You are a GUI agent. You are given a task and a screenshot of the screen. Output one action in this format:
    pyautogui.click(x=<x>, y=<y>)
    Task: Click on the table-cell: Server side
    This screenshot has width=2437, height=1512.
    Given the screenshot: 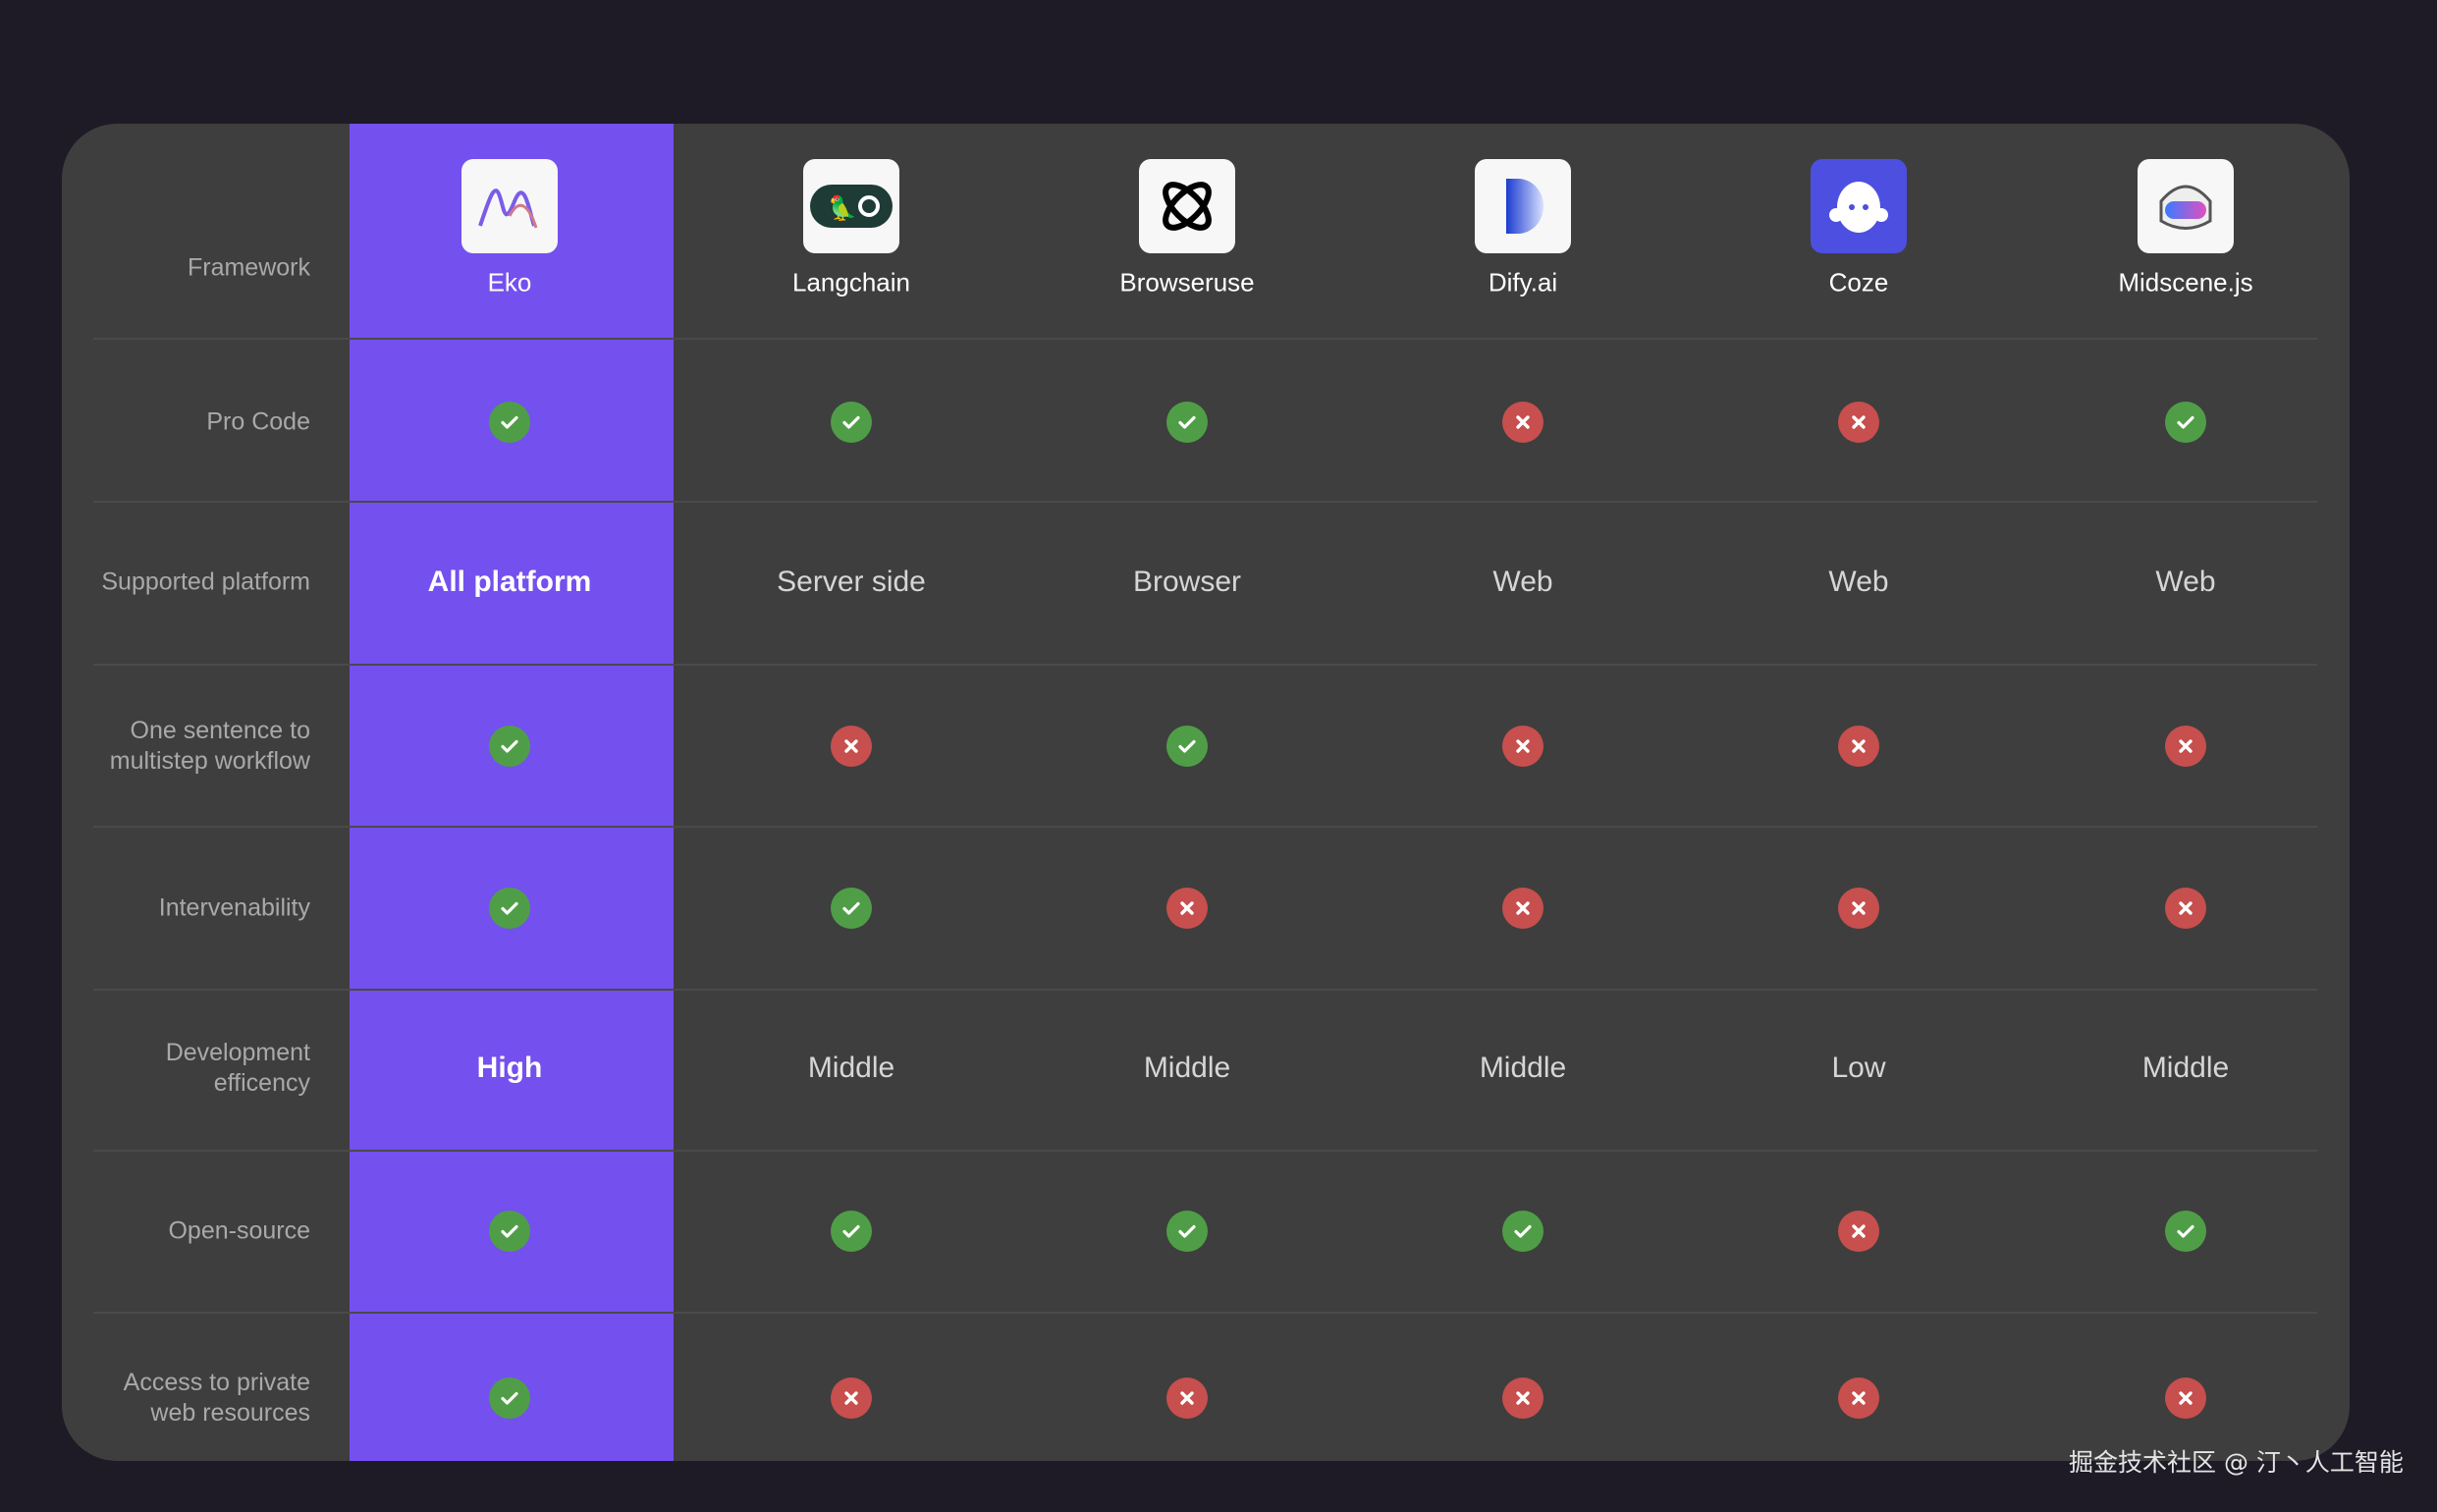 What is the action you would take?
    pyautogui.click(x=851, y=582)
    